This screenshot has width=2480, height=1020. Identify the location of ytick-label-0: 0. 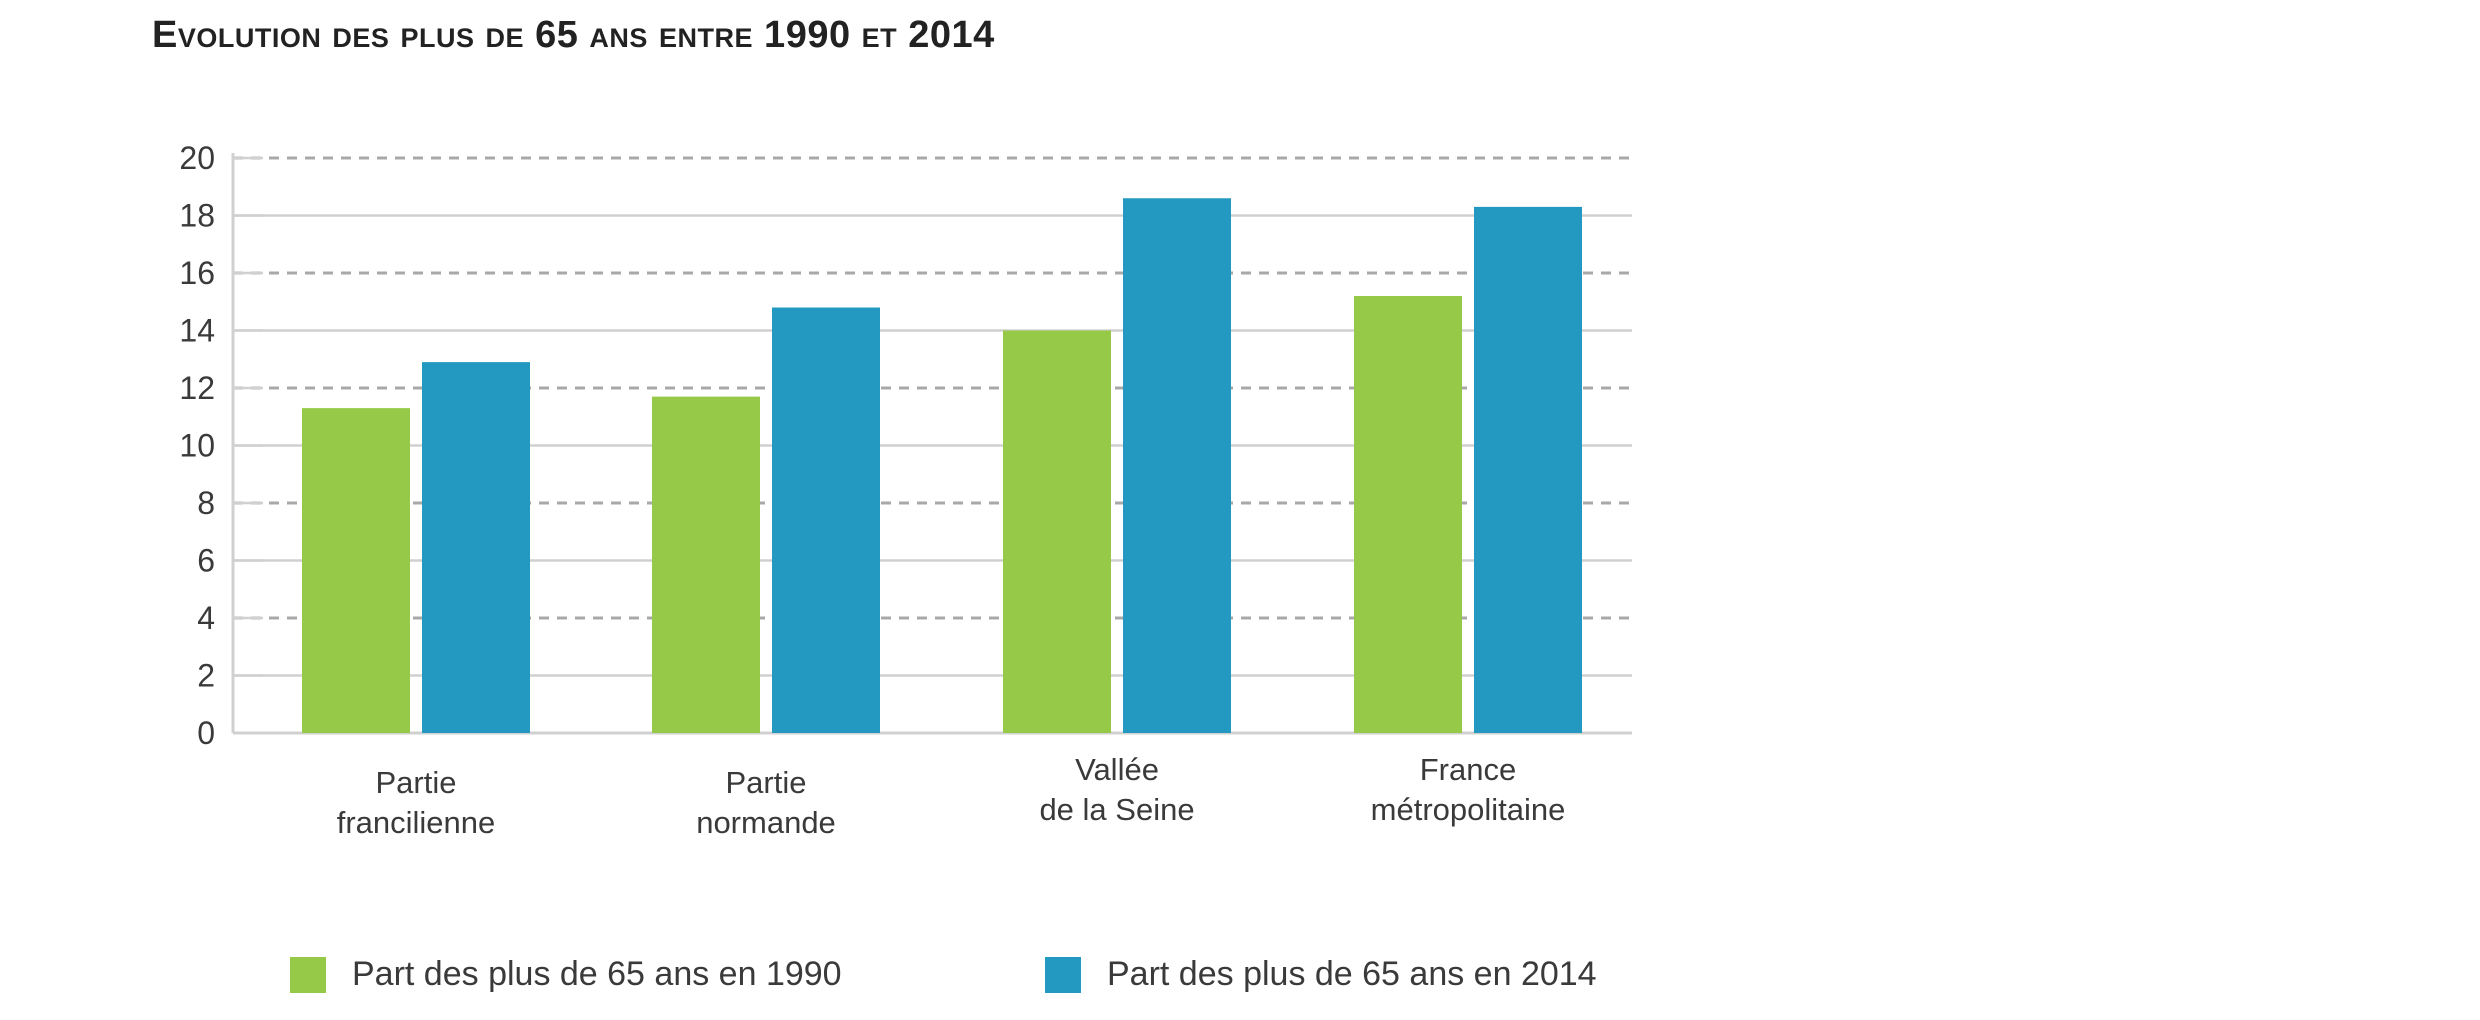
(206, 733).